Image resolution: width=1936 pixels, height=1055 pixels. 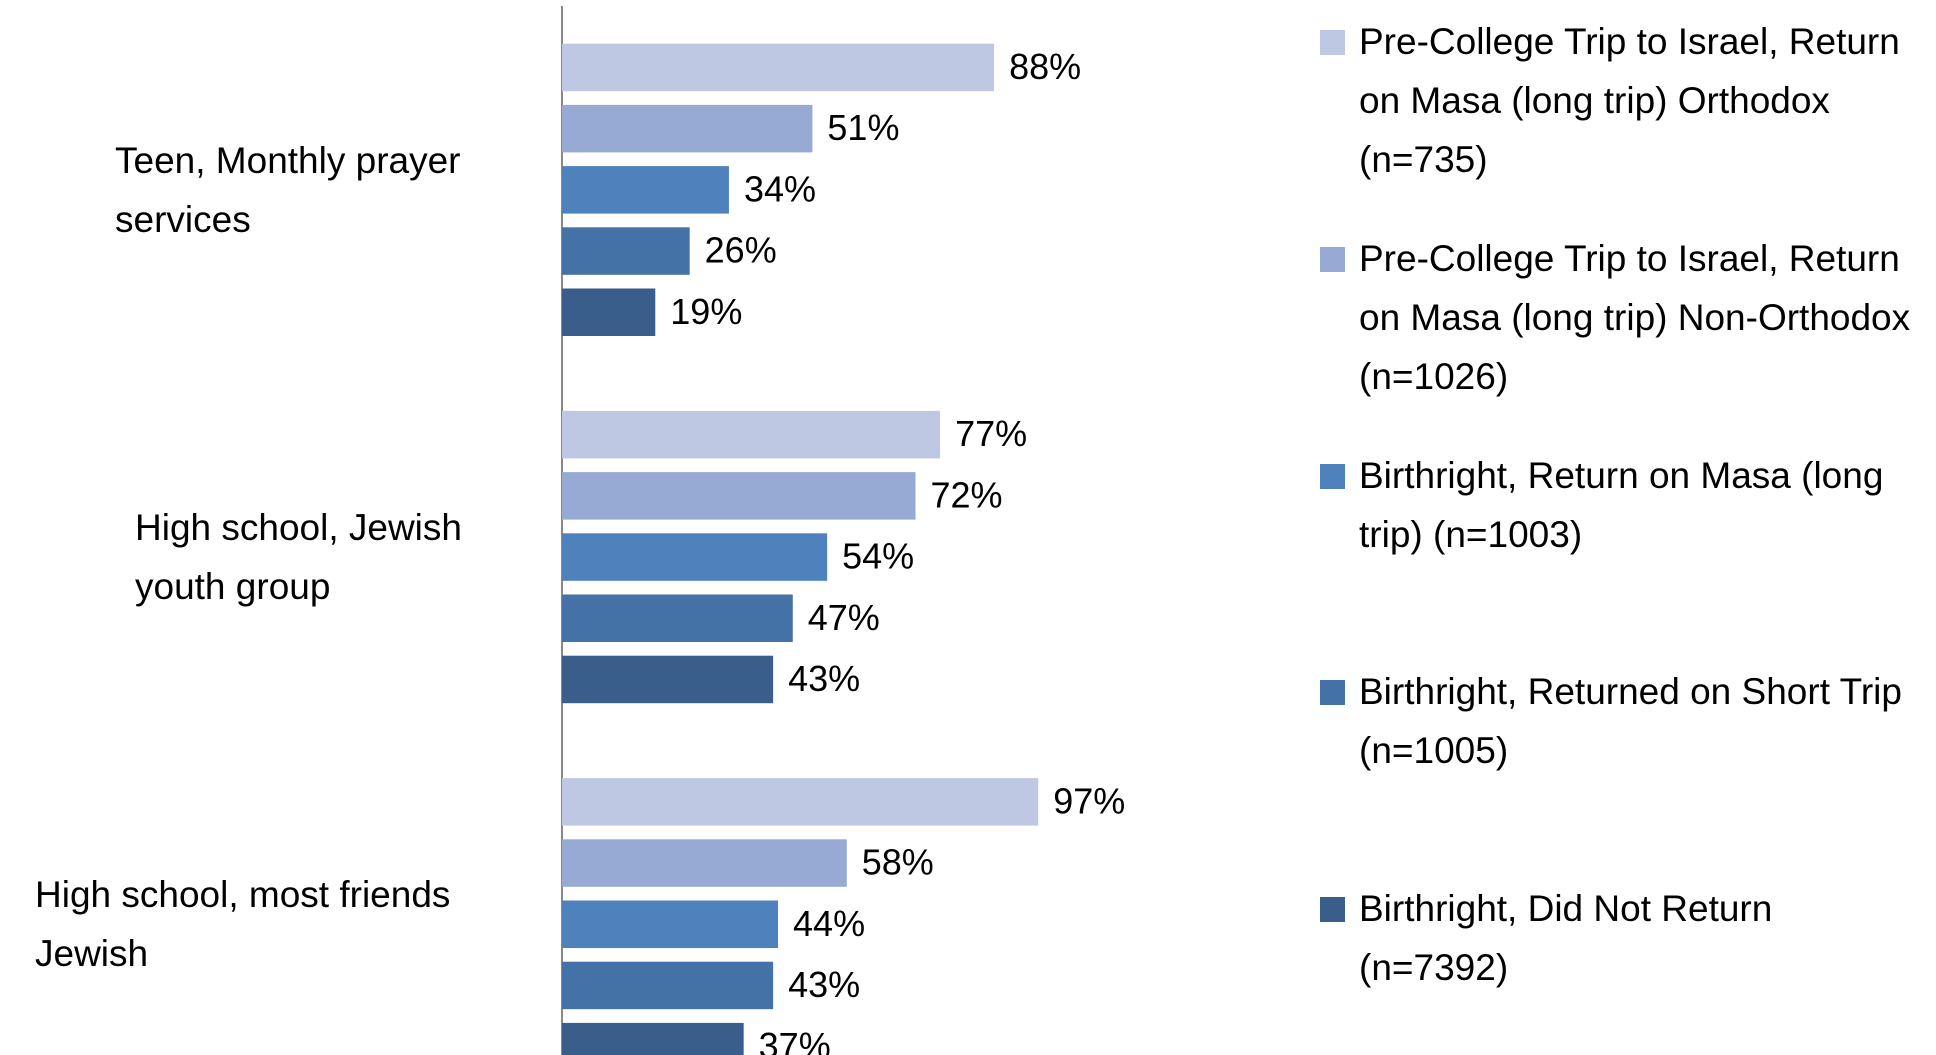 I want to click on value-label: 88%, so click(x=1045, y=66).